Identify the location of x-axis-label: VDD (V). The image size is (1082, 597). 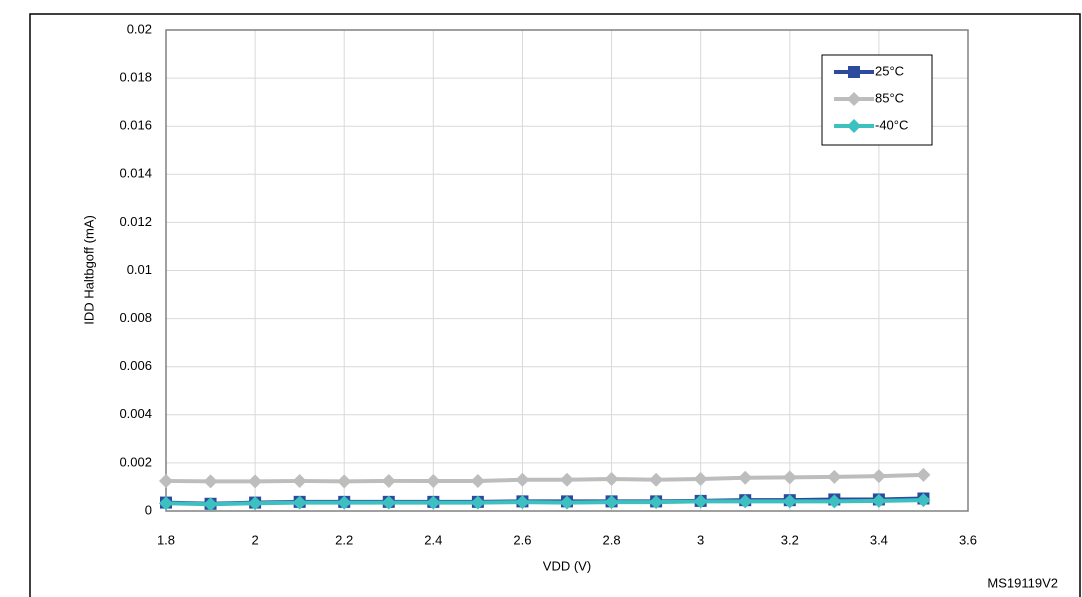
(567, 565).